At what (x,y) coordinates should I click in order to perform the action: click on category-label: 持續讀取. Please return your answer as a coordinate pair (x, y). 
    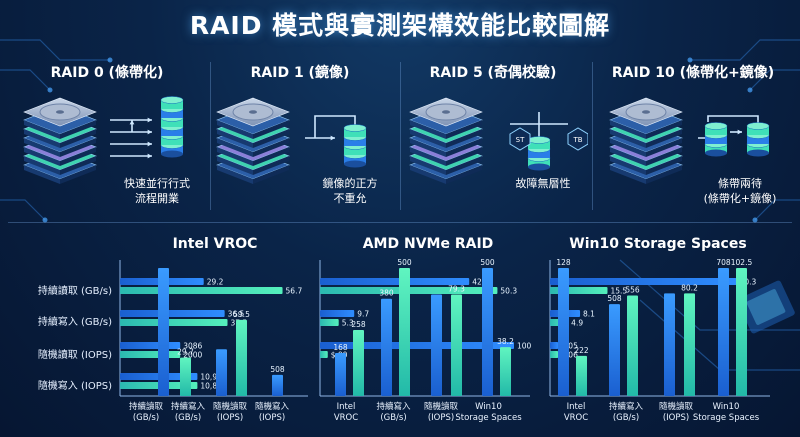
    Looking at the image, I should click on (146, 406).